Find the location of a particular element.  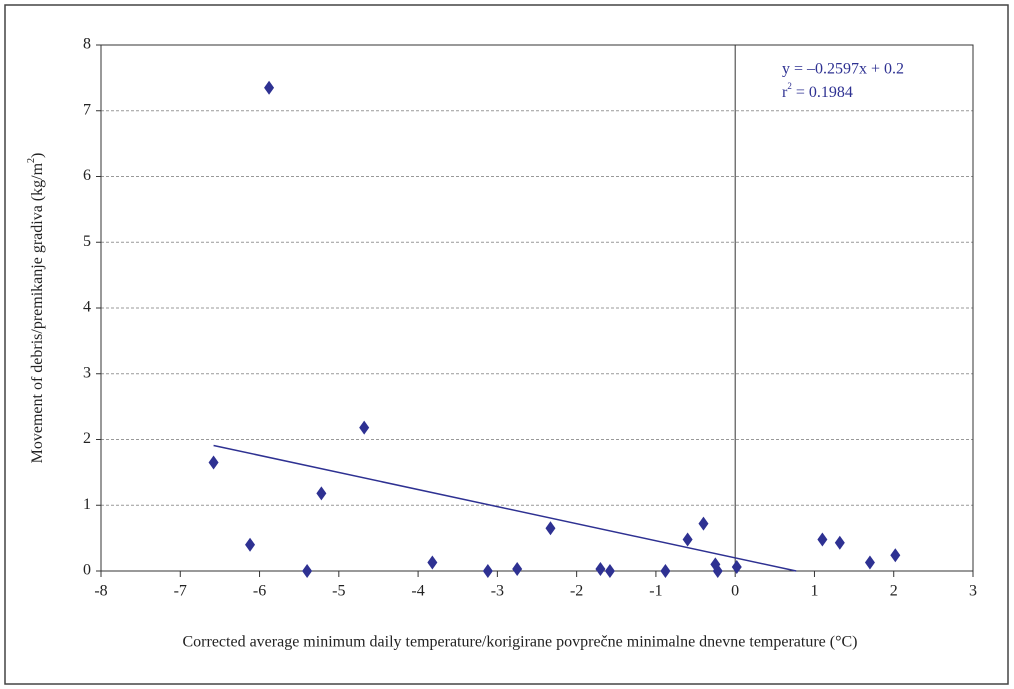

x-tick-label: -7 is located at coordinates (180, 591).